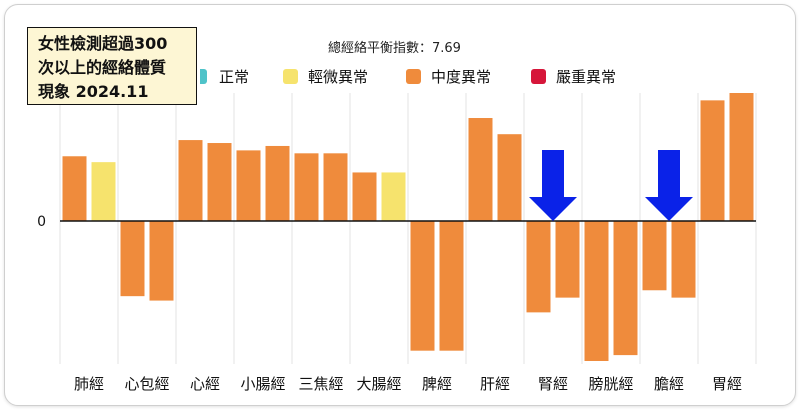 The height and width of the screenshot is (410, 800). What do you see at coordinates (102, 67) in the screenshot?
I see `callout-line: 次以上的經絡體質` at bounding box center [102, 67].